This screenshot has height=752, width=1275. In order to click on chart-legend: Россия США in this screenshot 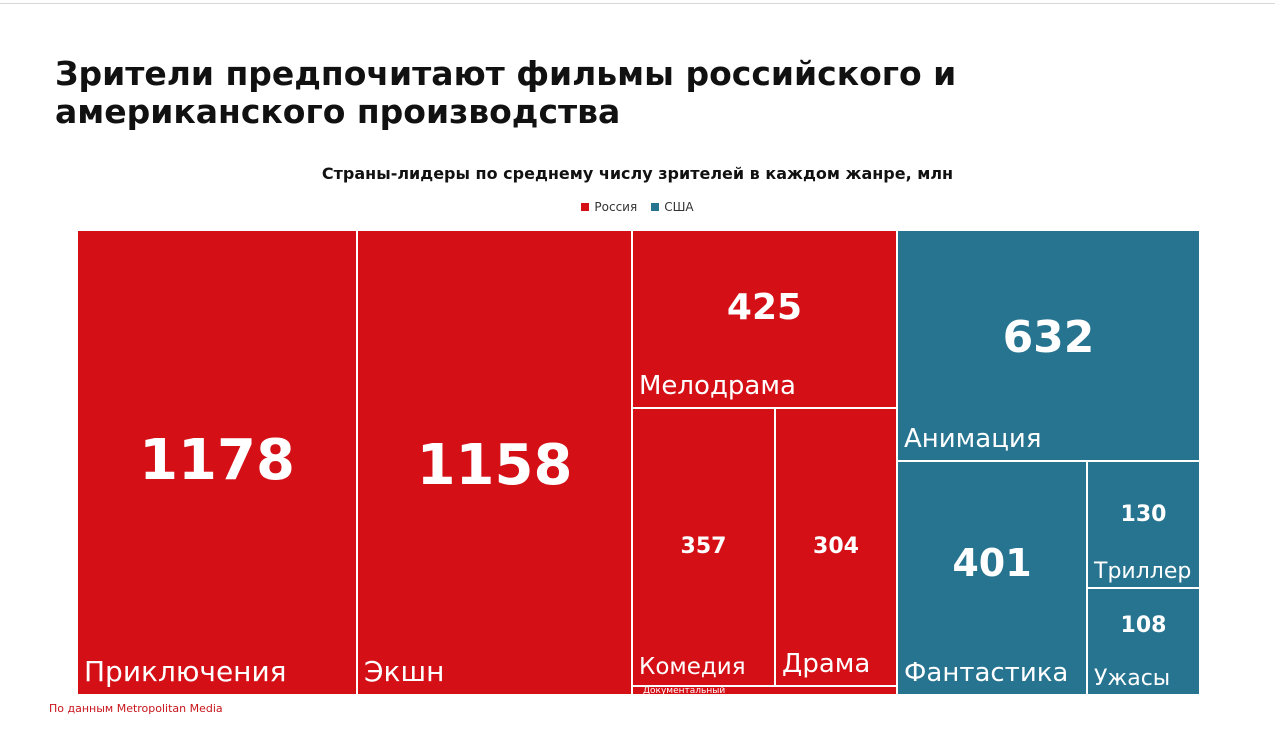, I will do `click(637, 207)`.